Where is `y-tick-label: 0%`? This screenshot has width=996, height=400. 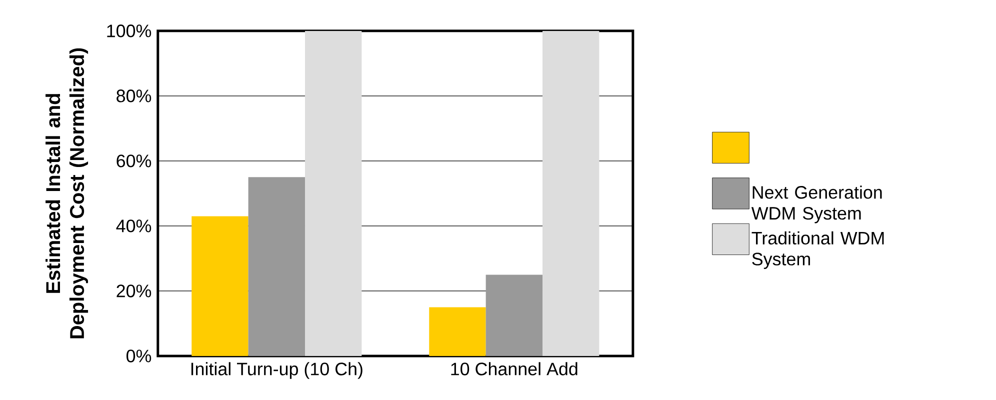
y-tick-label: 0% is located at coordinates (139, 356).